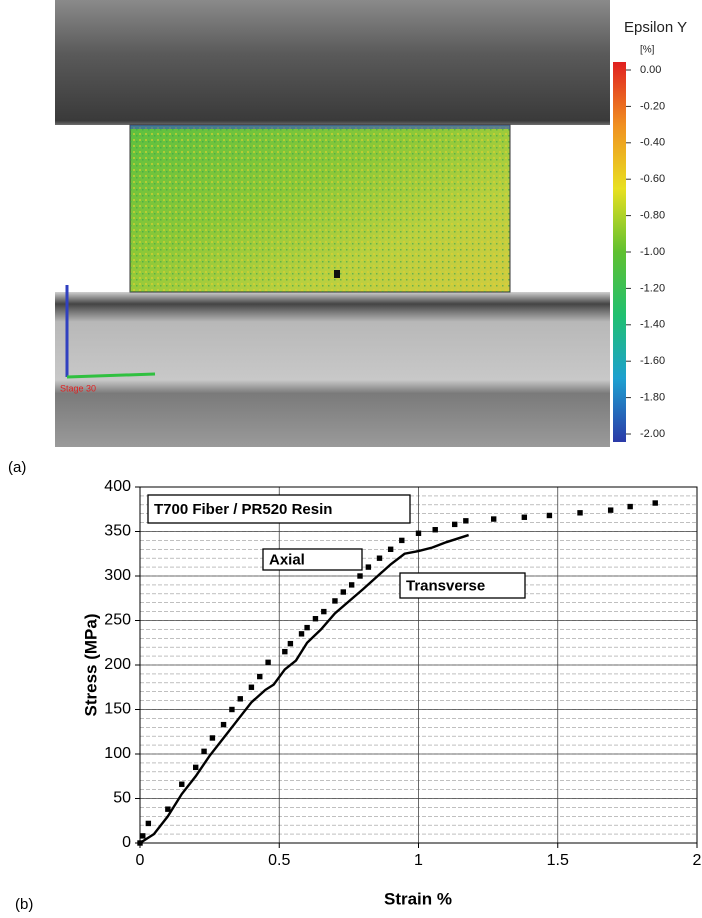 The width and height of the screenshot is (702, 918). What do you see at coordinates (652, 325) in the screenshot?
I see `colorbar-tick-label: -1.40` at bounding box center [652, 325].